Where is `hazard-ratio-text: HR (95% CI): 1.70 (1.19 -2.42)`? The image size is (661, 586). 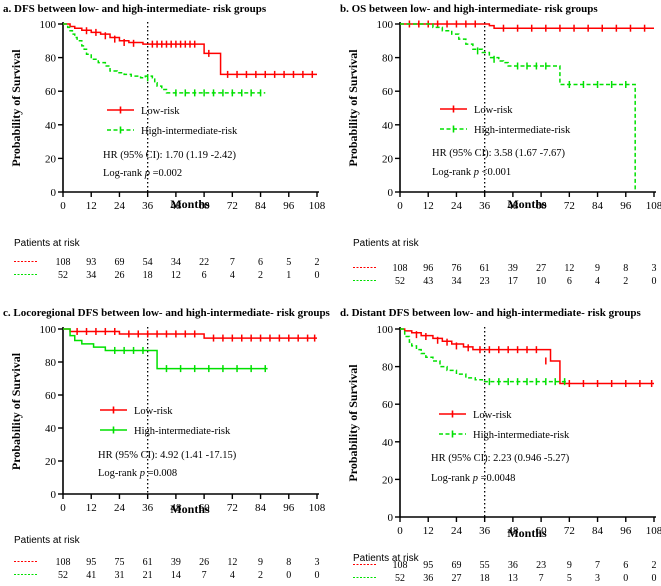 hazard-ratio-text: HR (95% CI): 1.70 (1.19 -2.42) is located at coordinates (169, 155).